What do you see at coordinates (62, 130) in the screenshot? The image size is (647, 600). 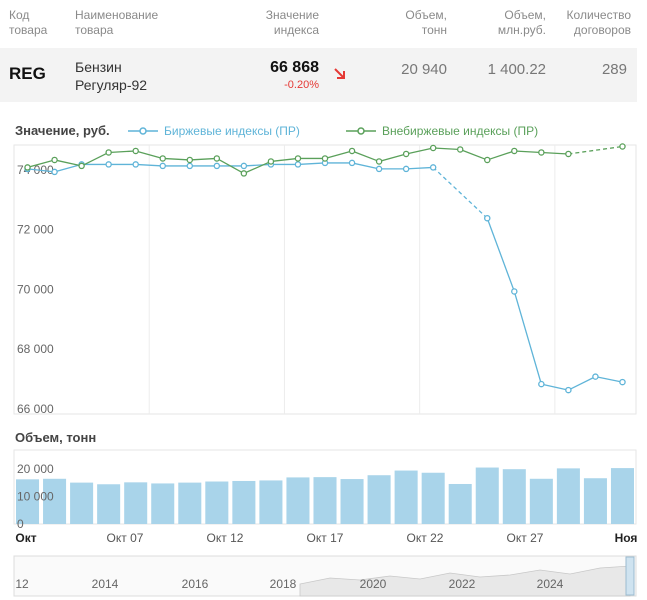 I see `price-axis-title: Значение, руб.` at bounding box center [62, 130].